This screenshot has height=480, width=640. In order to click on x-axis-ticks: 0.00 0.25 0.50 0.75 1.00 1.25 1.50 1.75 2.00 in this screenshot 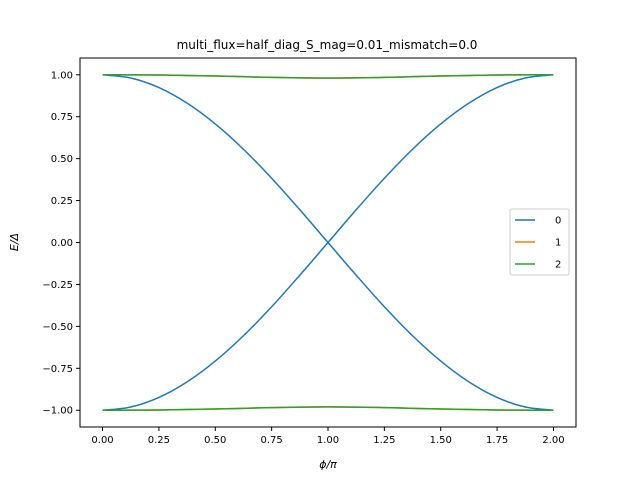, I will do `click(328, 436)`.